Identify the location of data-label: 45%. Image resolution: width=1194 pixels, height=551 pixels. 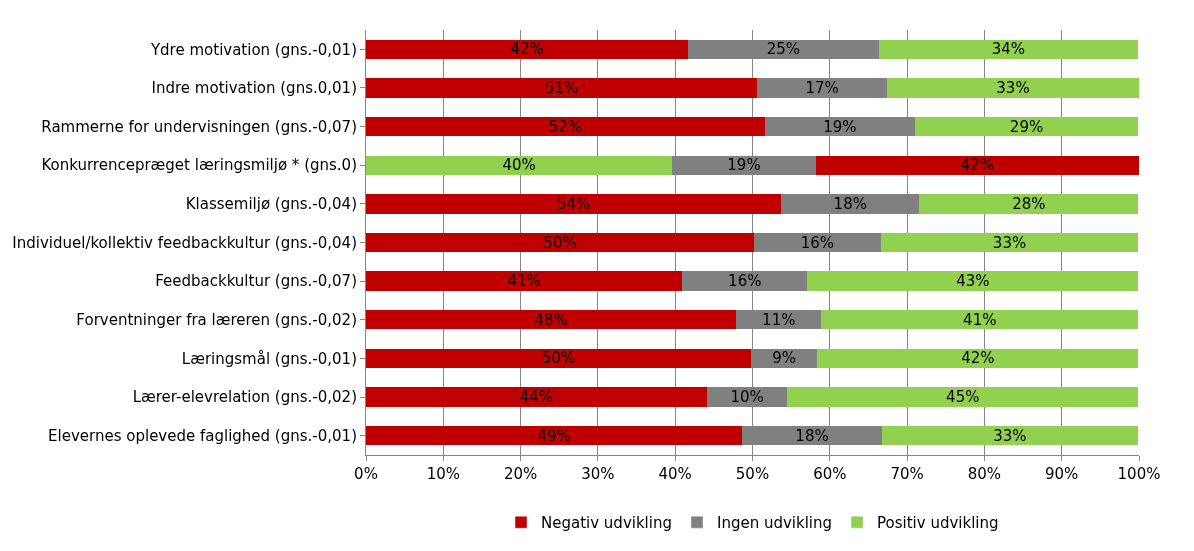
(963, 397).